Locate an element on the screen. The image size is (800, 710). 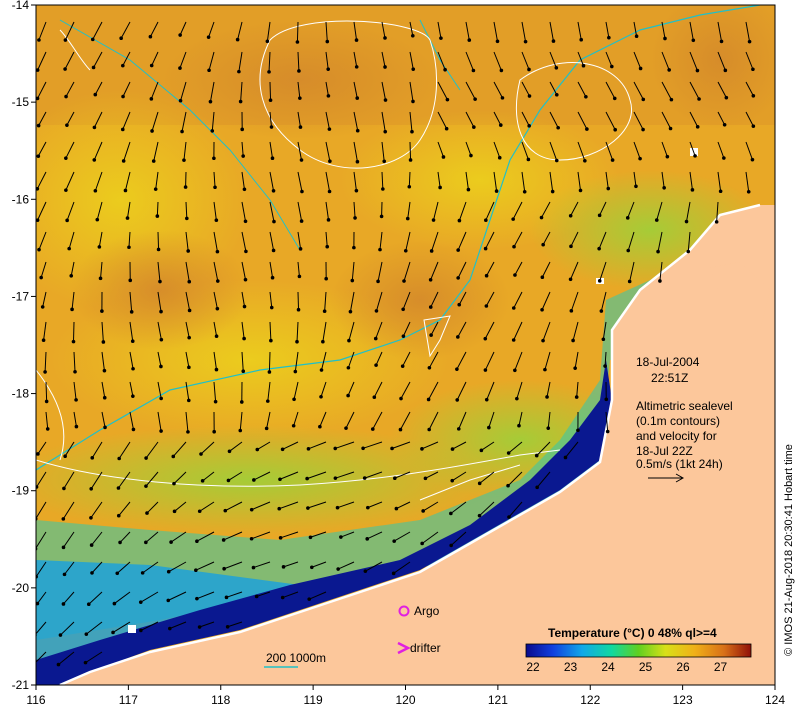
lat-tick-label: -15 is located at coordinates (21, 102).